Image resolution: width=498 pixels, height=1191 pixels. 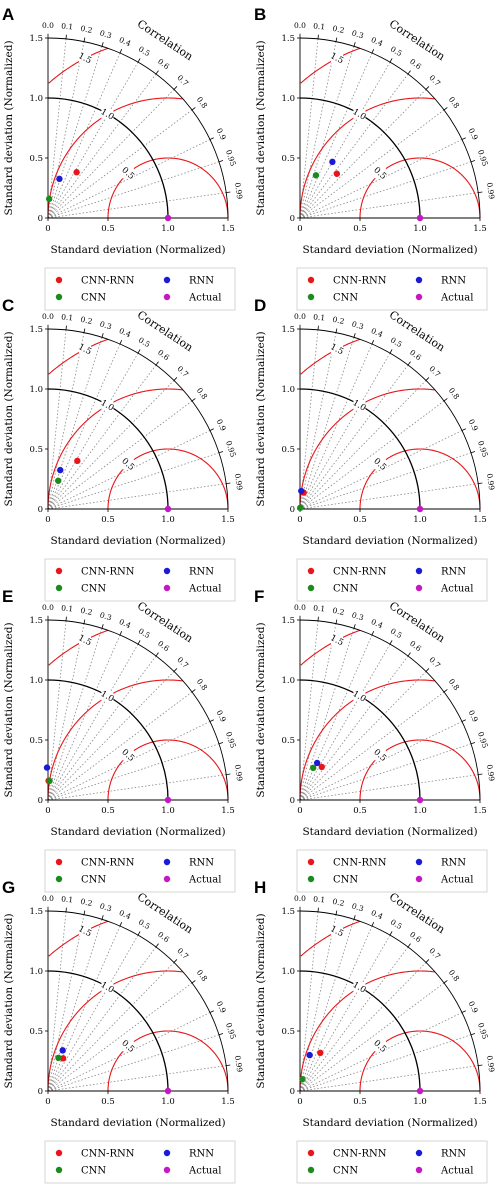 What do you see at coordinates (473, 134) in the screenshot?
I see `correlation-tick-label: 0.9` at bounding box center [473, 134].